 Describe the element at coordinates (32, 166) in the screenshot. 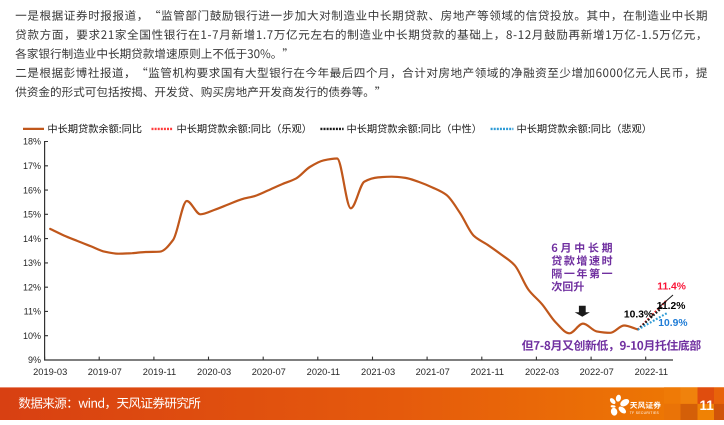

I see `svg-text: 17%` at that location.